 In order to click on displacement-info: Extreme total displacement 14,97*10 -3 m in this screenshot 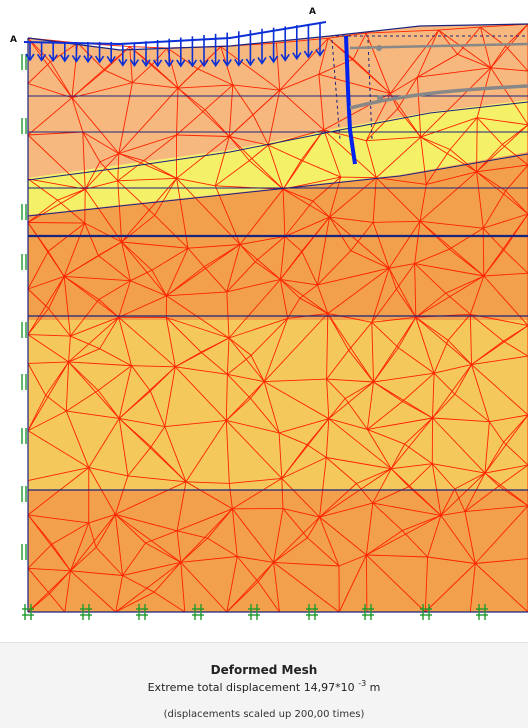, I will do `click(264, 686)`.